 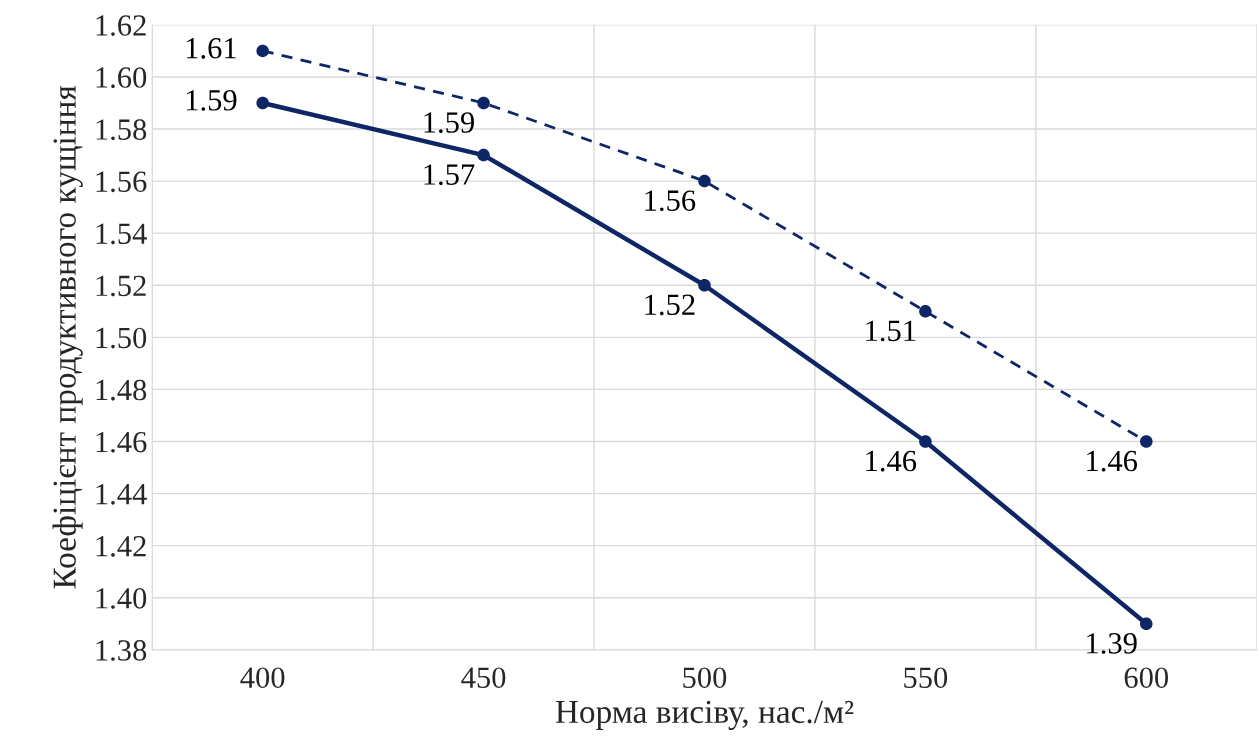 What do you see at coordinates (121, 442) in the screenshot?
I see `y-tick-label: 1.46` at bounding box center [121, 442].